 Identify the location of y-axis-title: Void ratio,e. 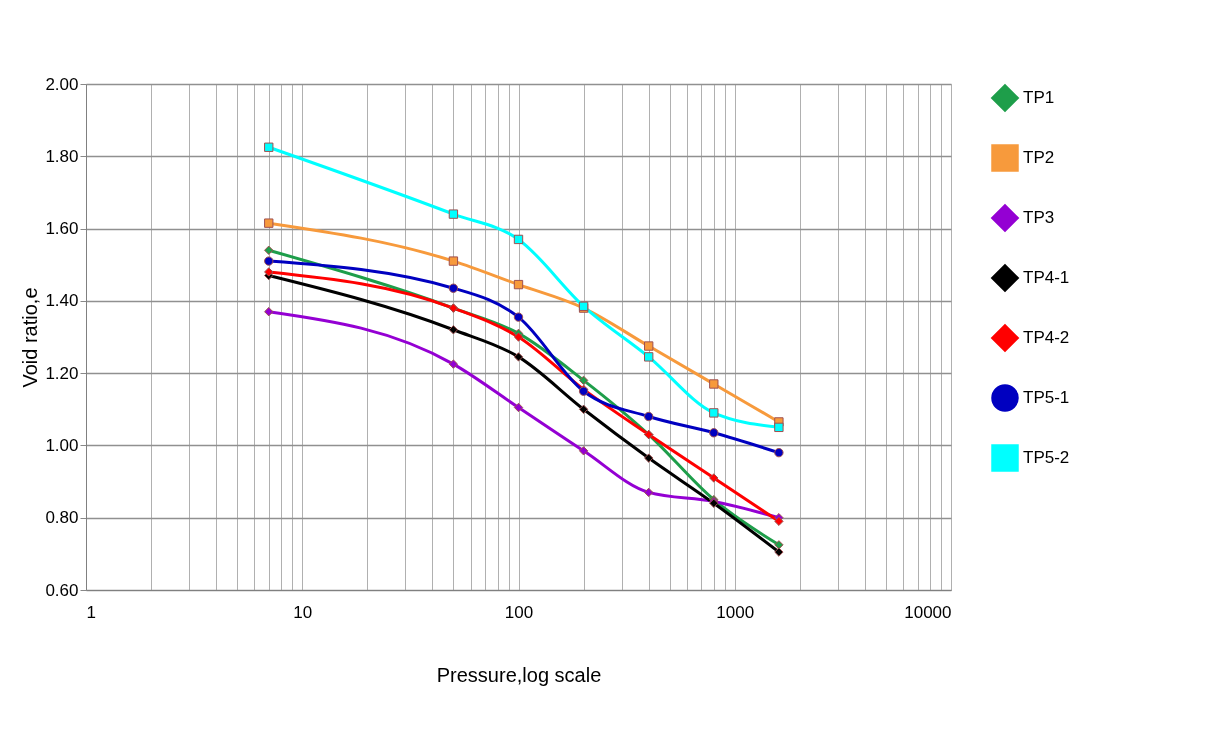
(30, 337).